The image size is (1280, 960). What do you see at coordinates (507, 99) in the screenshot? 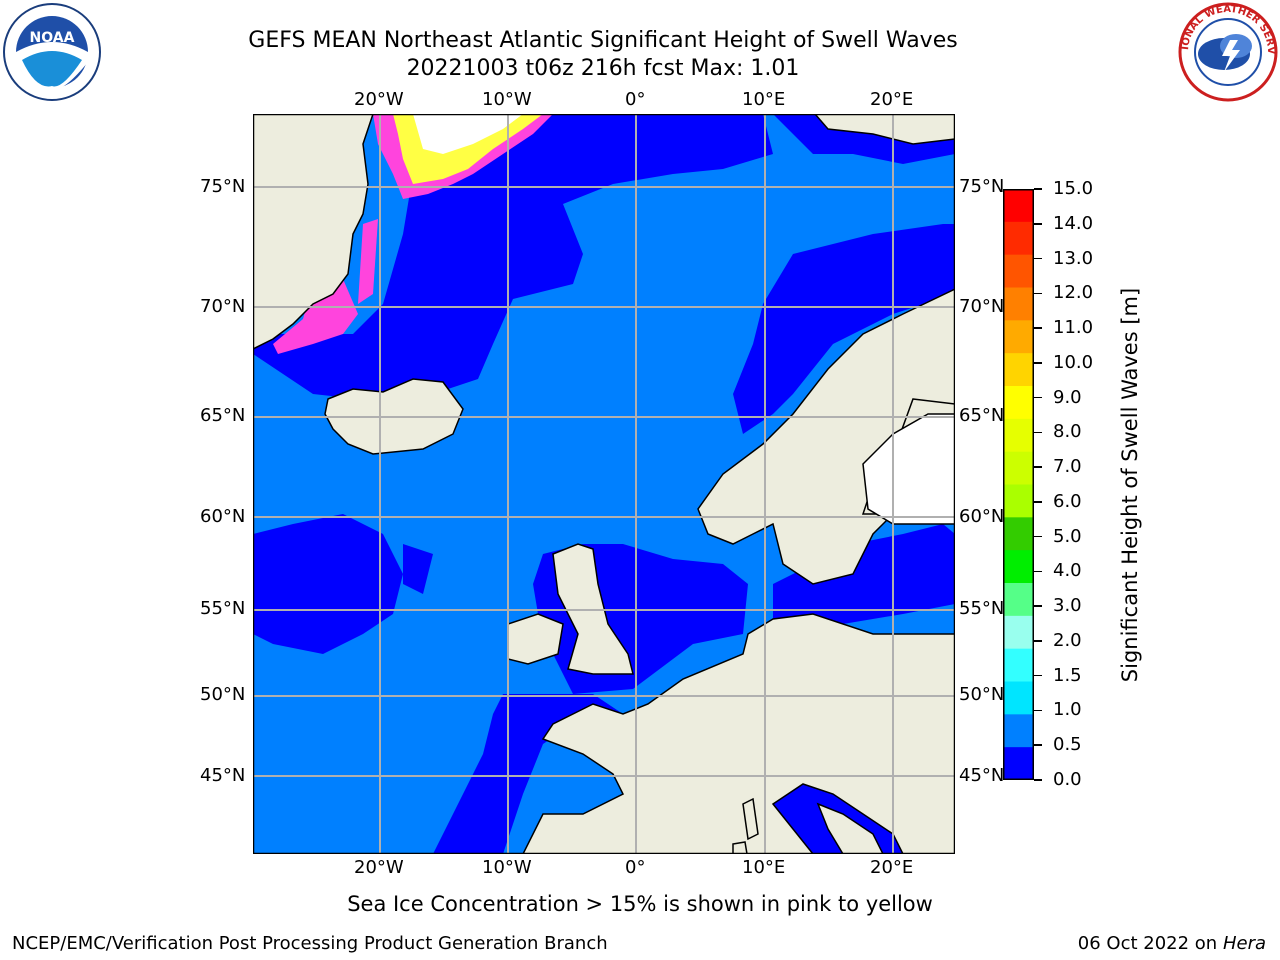
I see `lon-label-top: 10°W` at bounding box center [507, 99].